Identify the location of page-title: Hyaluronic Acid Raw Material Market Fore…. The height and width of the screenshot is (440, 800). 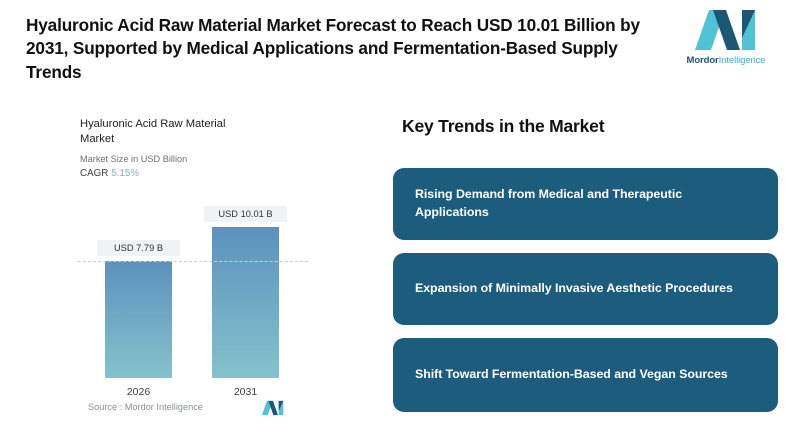
(333, 48).